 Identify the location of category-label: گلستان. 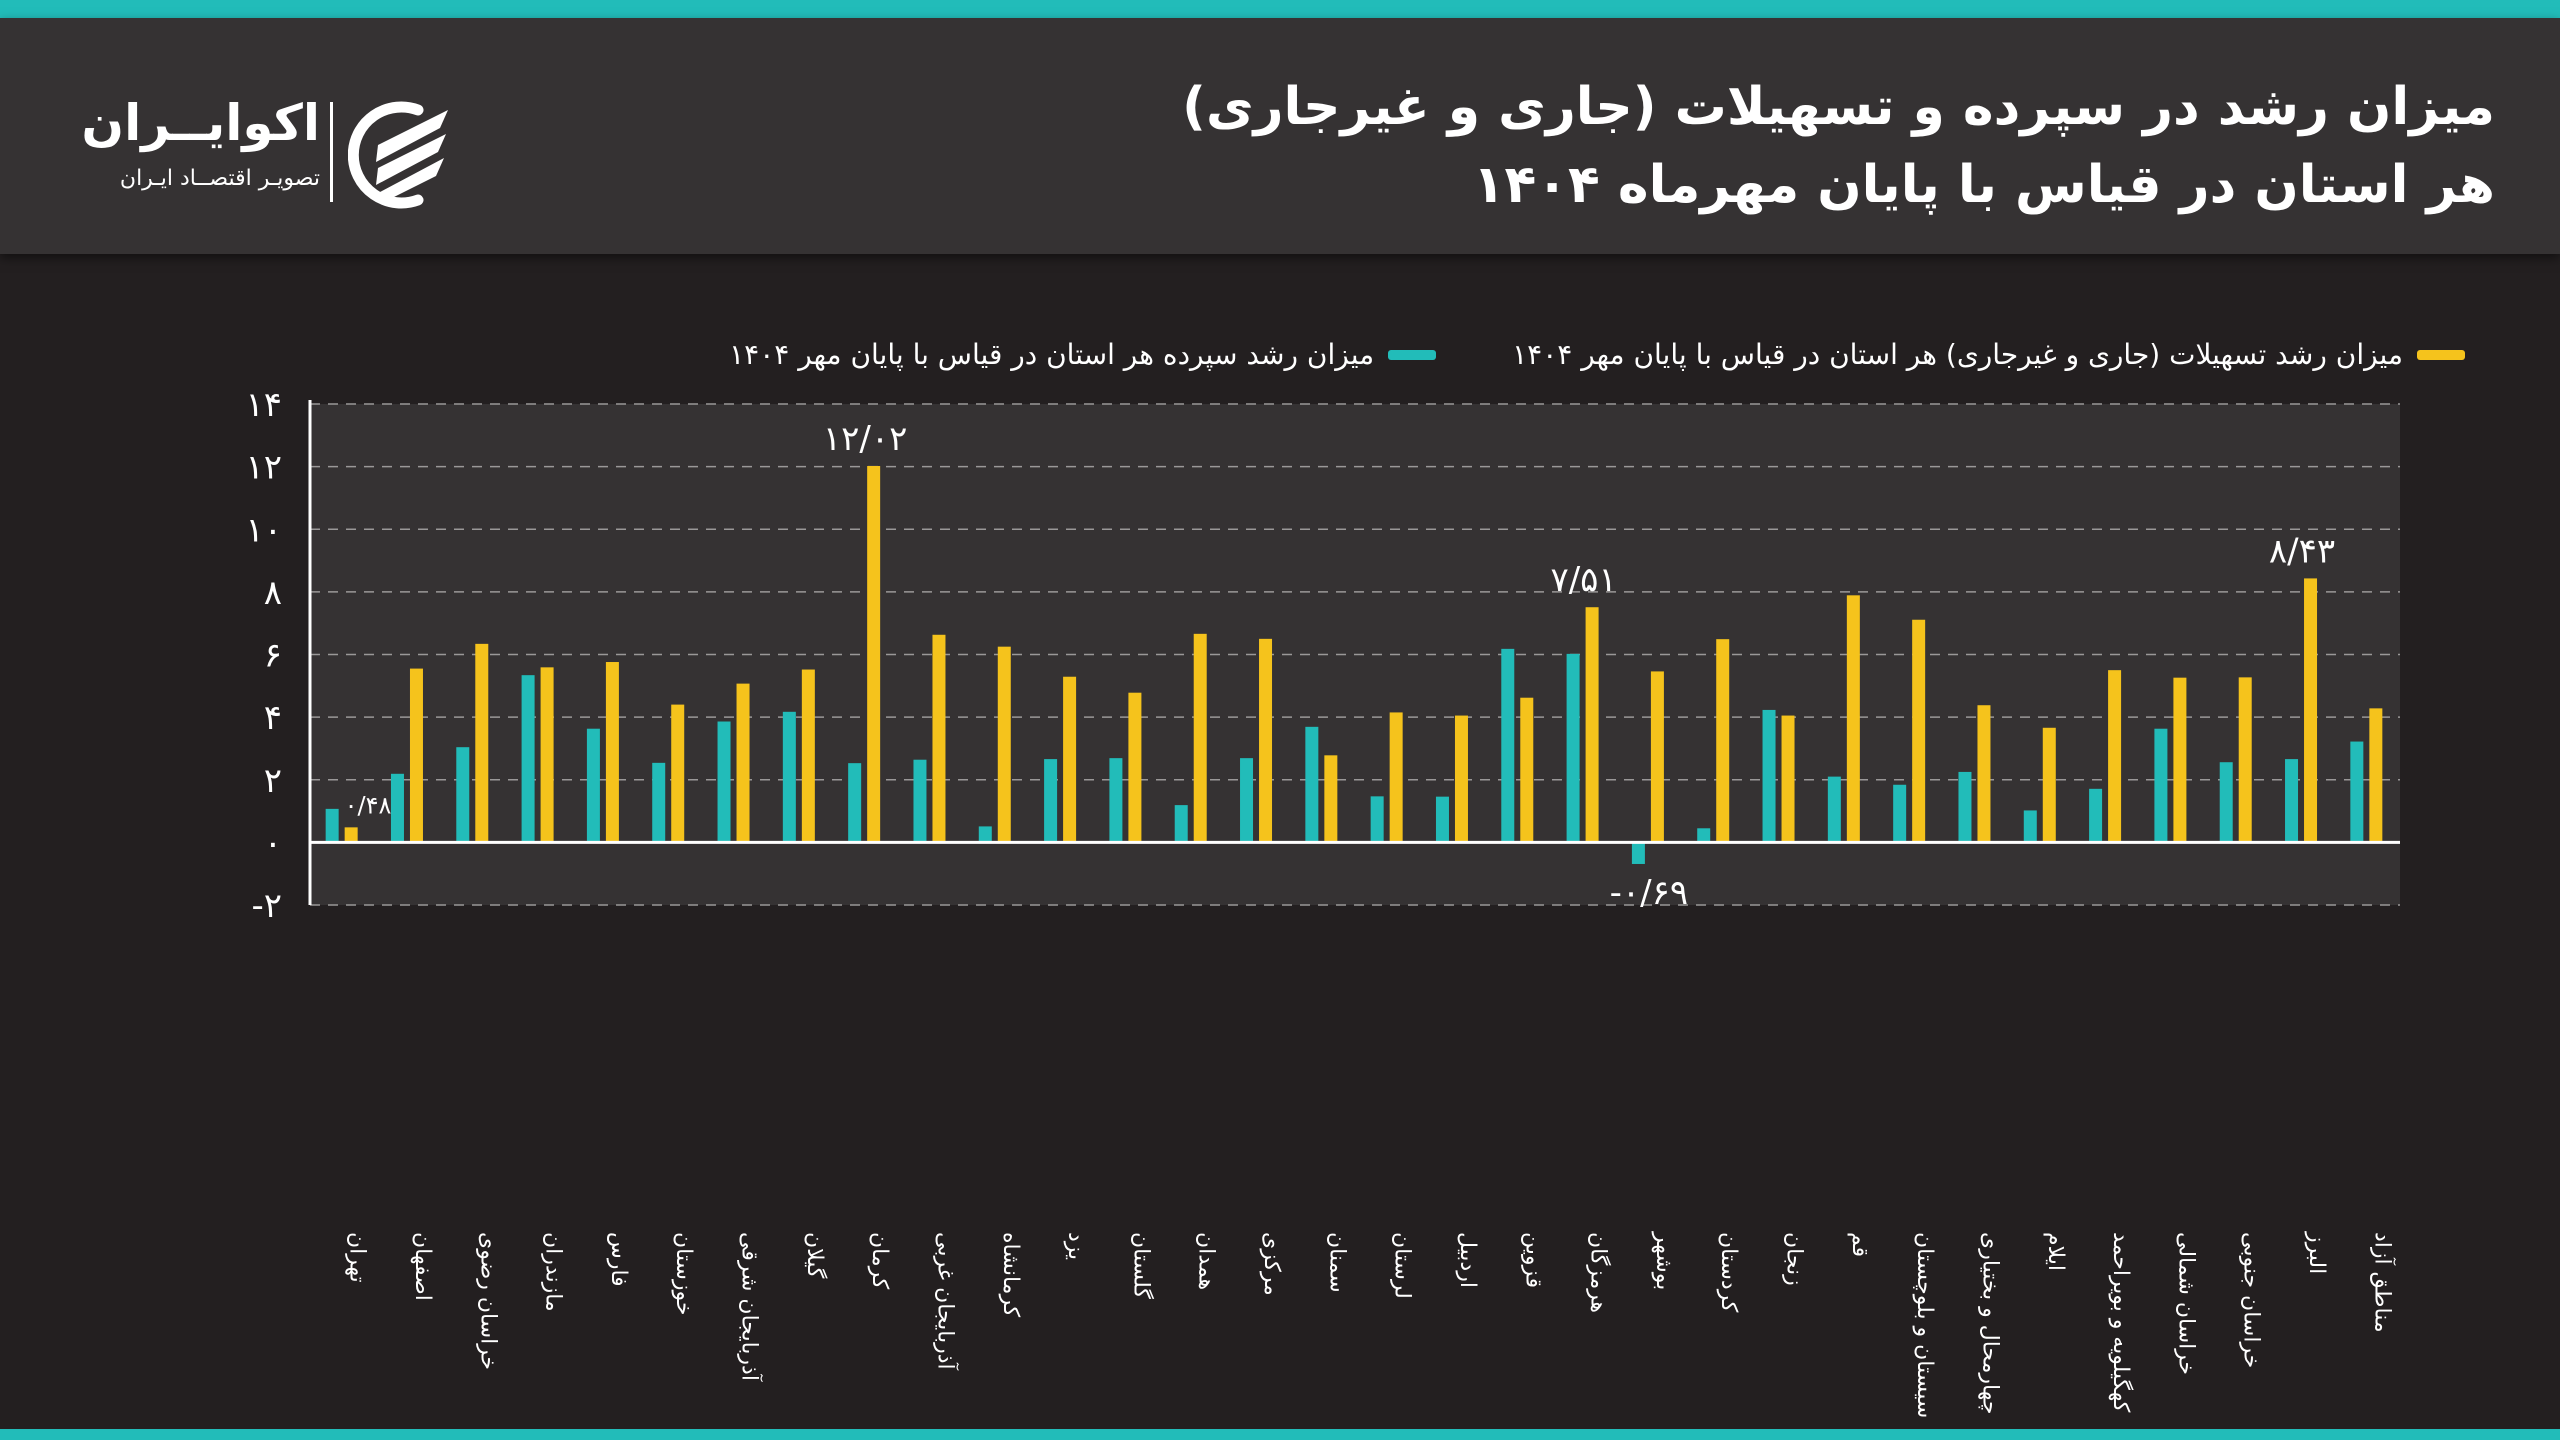
(1141, 1265).